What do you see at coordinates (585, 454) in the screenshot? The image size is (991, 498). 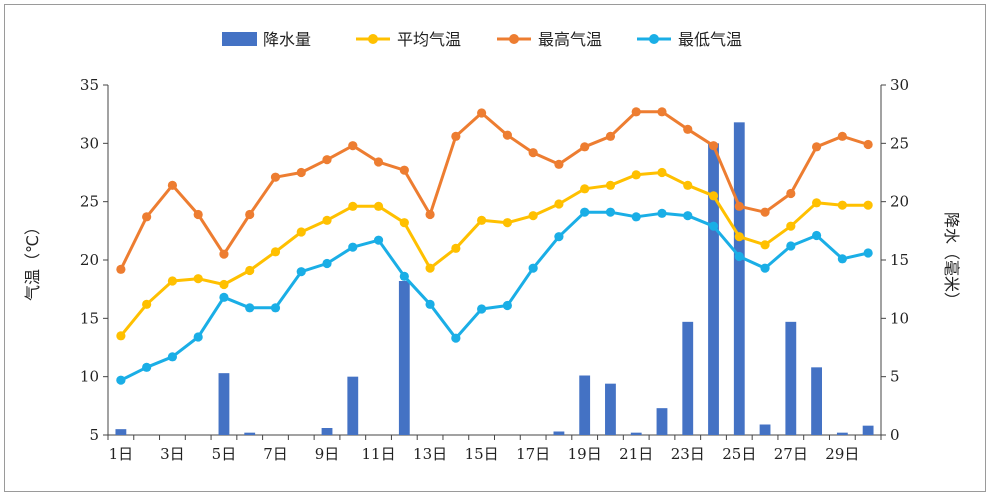 I see `x-tick-label: 19日` at bounding box center [585, 454].